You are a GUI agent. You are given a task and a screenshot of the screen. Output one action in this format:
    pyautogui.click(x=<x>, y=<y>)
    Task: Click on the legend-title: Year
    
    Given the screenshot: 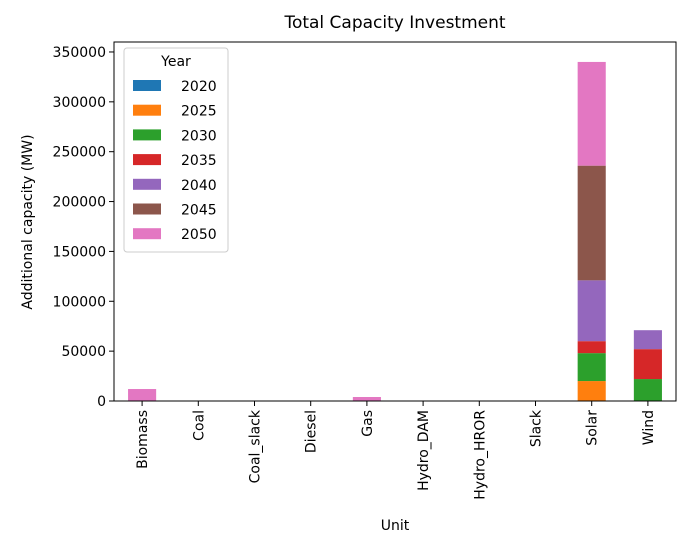 What is the action you would take?
    pyautogui.click(x=175, y=62)
    